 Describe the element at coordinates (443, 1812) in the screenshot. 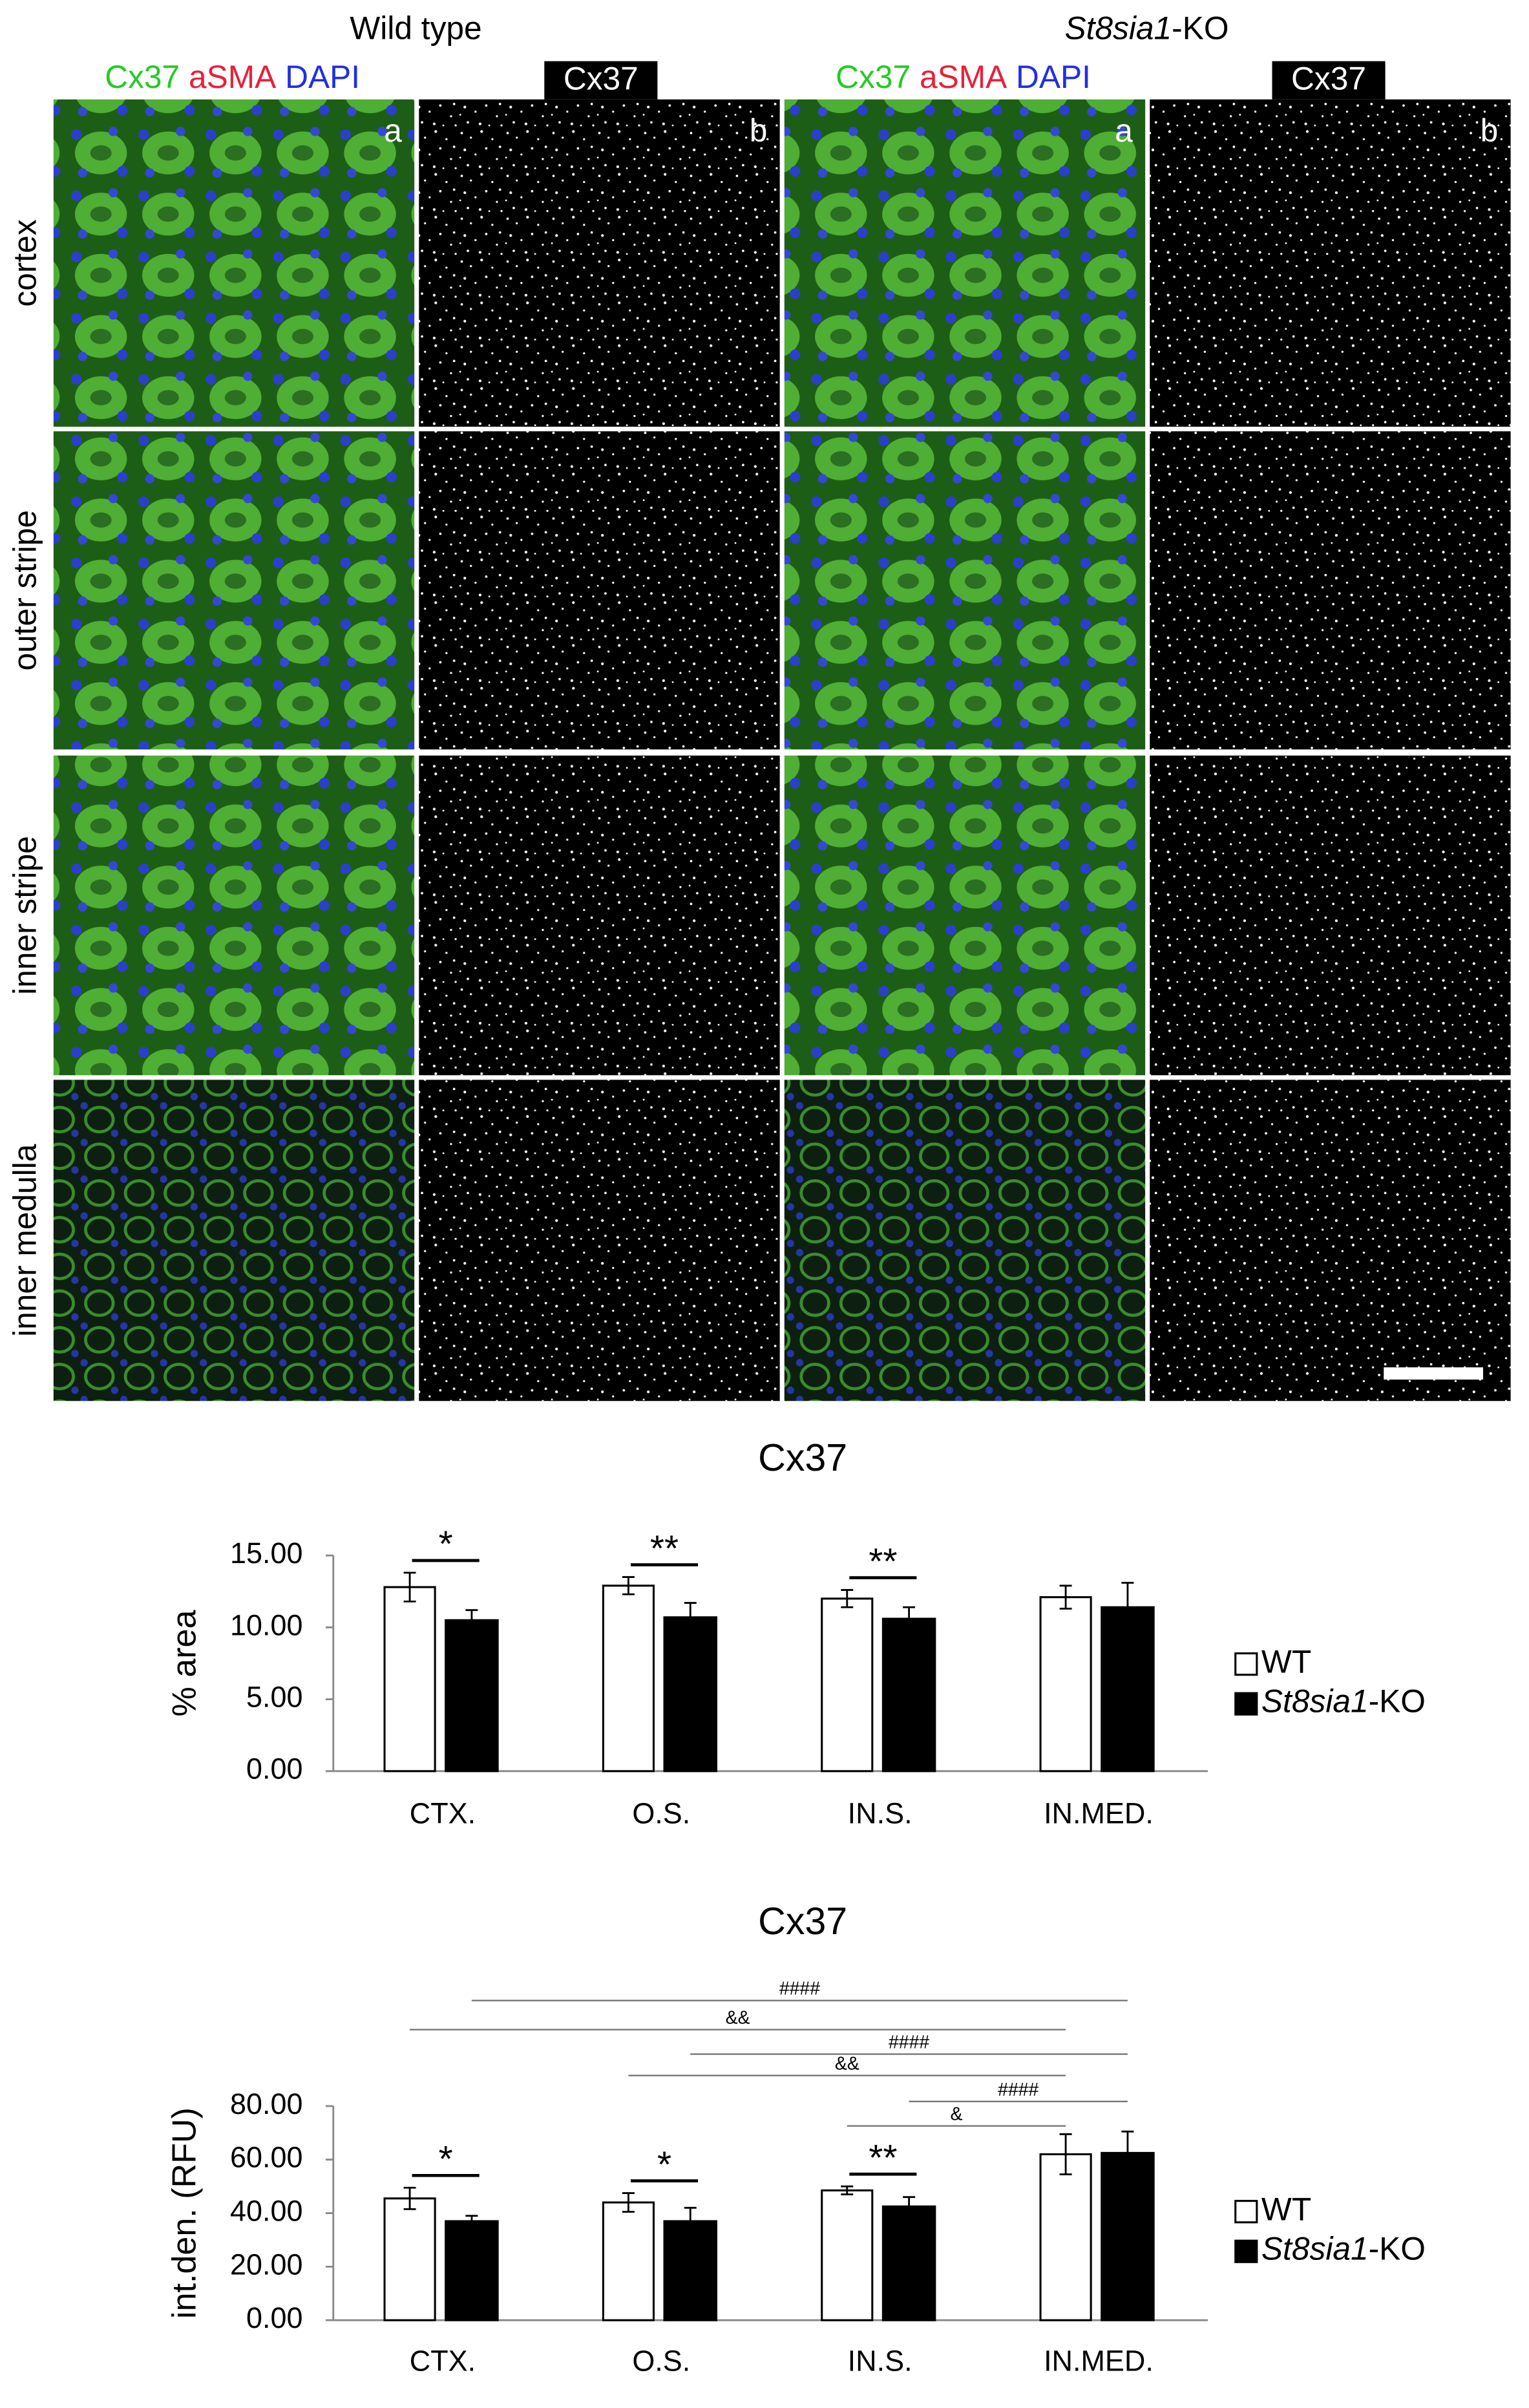

I see `x-tick-label: CTX.` at that location.